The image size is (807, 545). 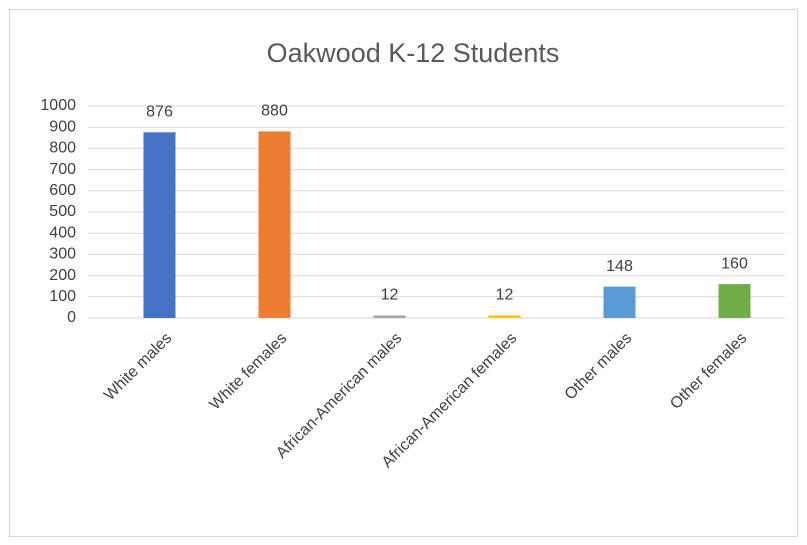 I want to click on y-tick-label: 0, so click(x=71, y=317).